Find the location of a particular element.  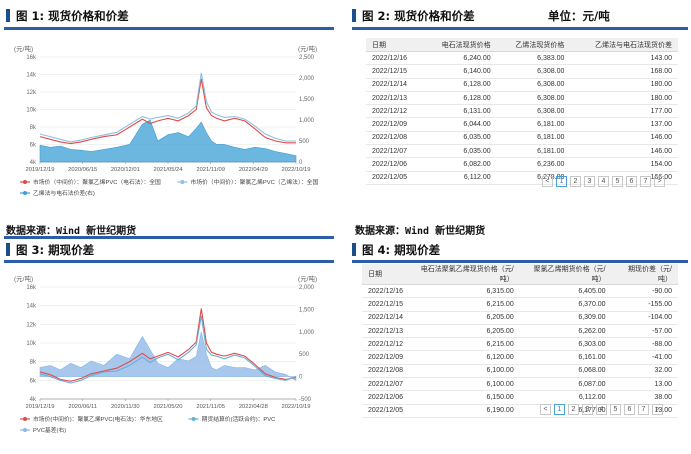

table-row: 2022/12/07 6,100.00 6,087.00 13.00 is located at coordinates (520, 384).